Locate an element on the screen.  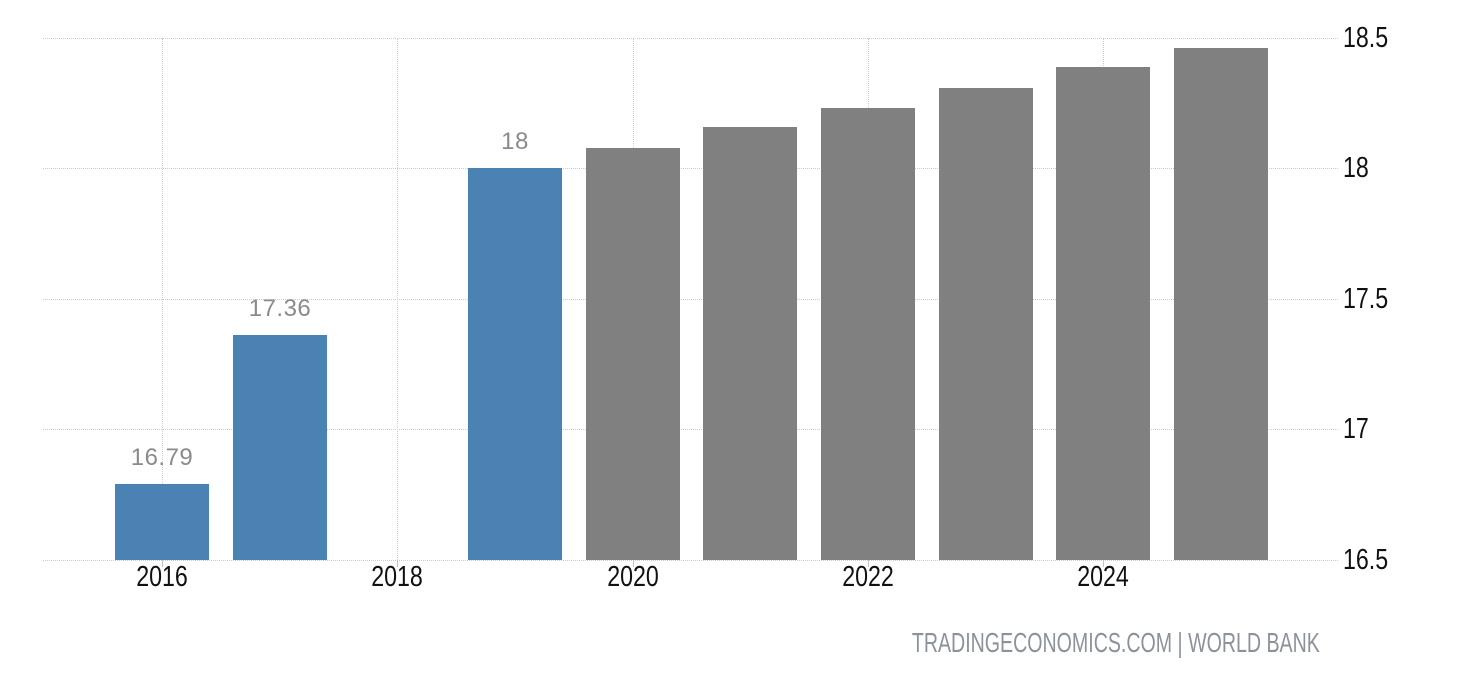
x-axis-label: 2018 is located at coordinates (397, 577).